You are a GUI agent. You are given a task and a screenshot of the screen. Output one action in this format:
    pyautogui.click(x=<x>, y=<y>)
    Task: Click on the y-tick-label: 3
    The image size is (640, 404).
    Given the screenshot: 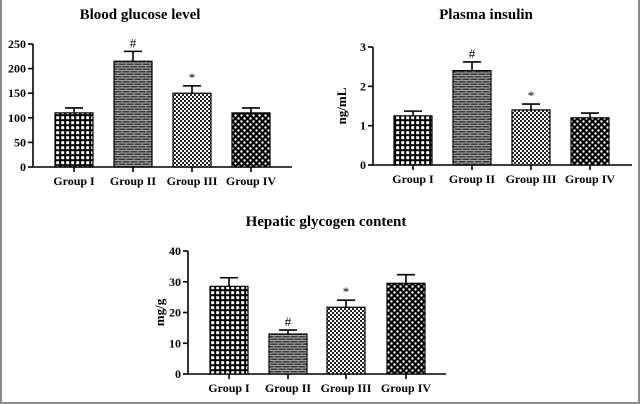 What is the action you would take?
    pyautogui.click(x=363, y=47)
    